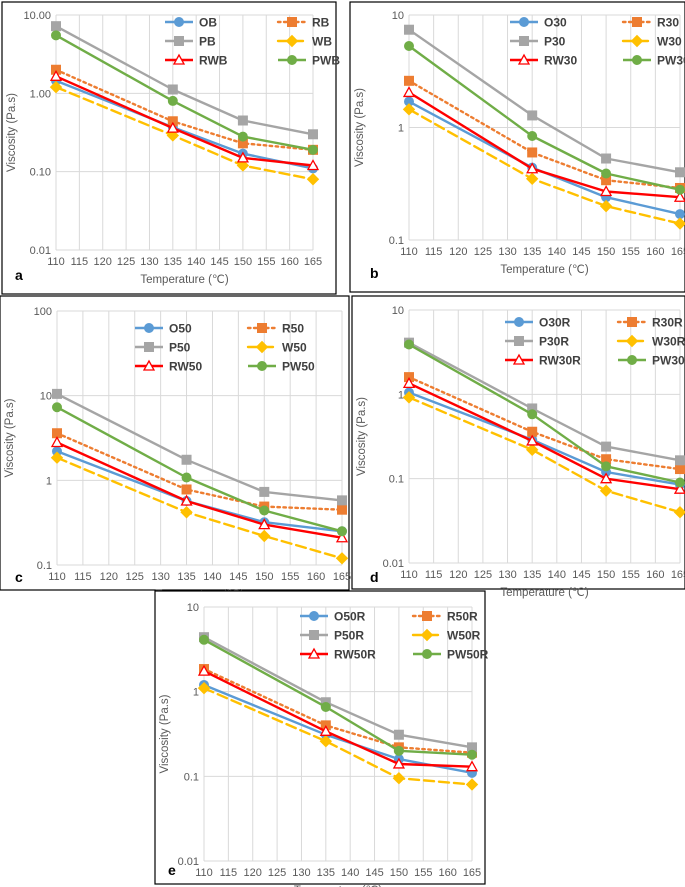 The image size is (685, 887). I want to click on y-tick-label: 0.10, so click(40, 173).